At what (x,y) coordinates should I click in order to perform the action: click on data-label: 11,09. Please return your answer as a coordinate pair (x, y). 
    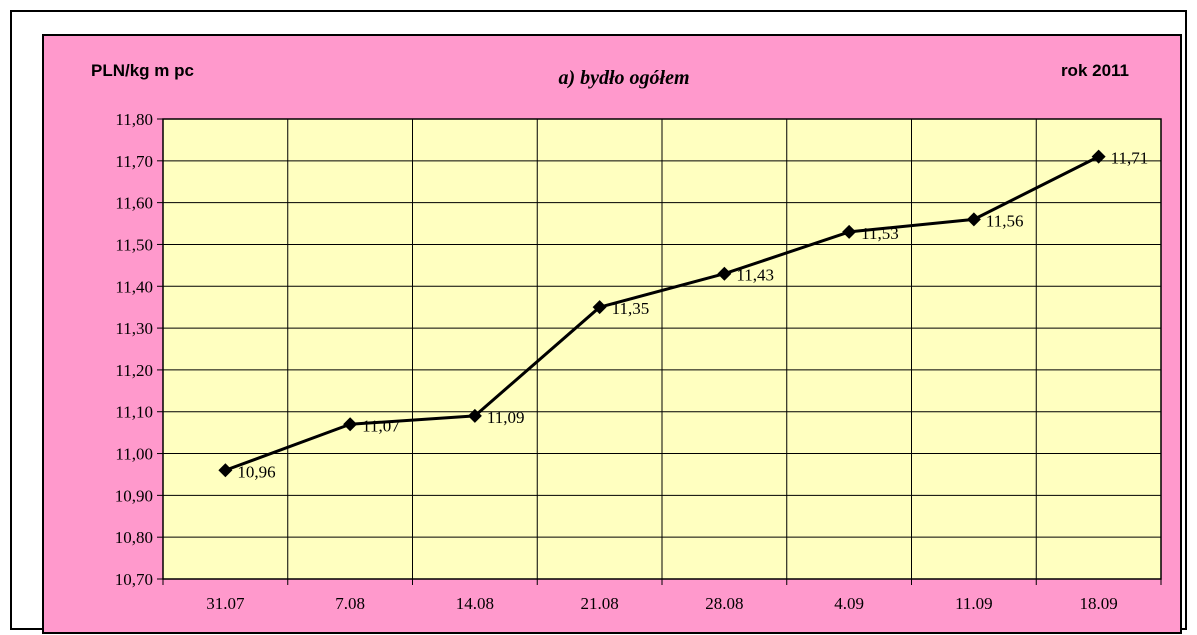
    Looking at the image, I should click on (506, 417).